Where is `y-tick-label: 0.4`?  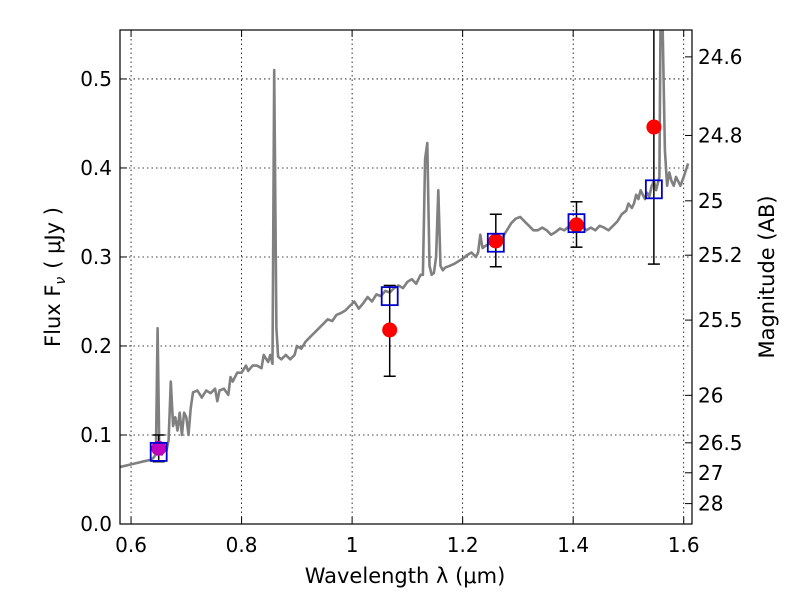 y-tick-label: 0.4 is located at coordinates (96, 168).